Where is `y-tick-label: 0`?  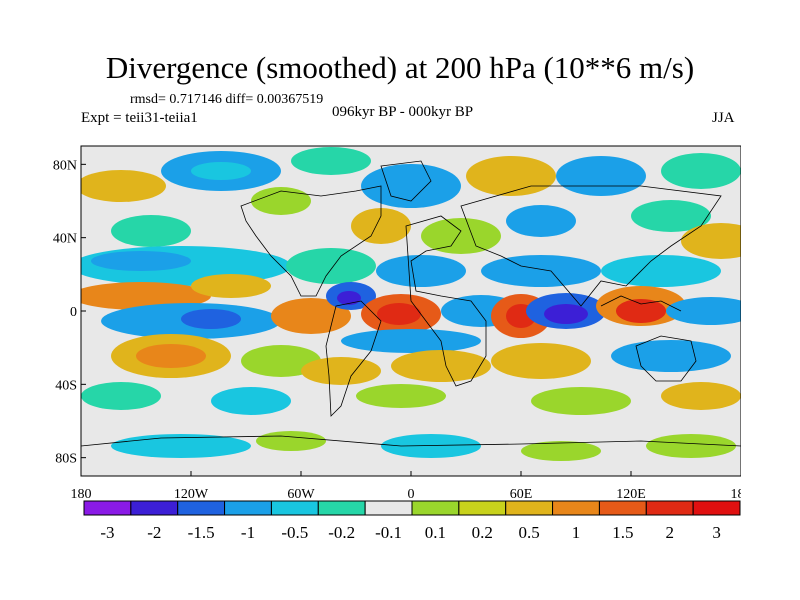
y-tick-label: 0 is located at coordinates (73, 312).